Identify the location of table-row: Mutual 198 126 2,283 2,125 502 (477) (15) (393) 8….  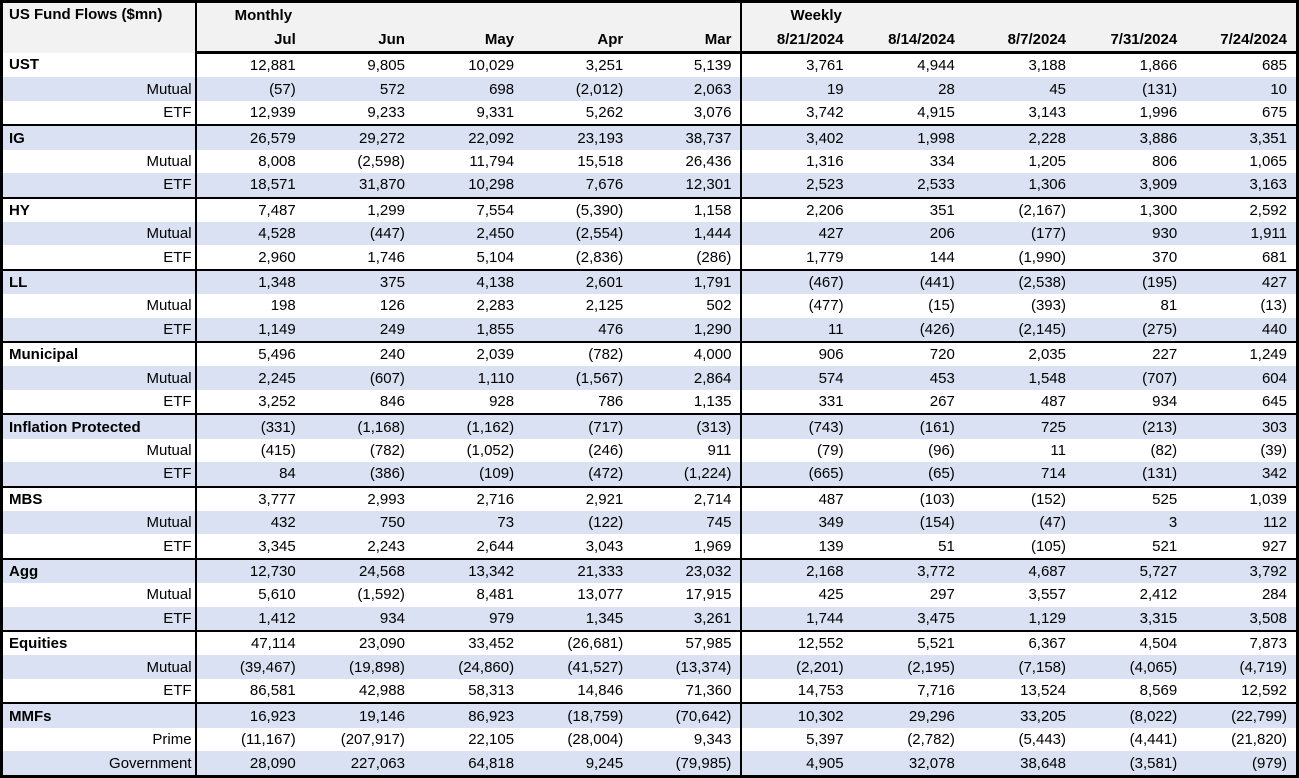
(649, 306).